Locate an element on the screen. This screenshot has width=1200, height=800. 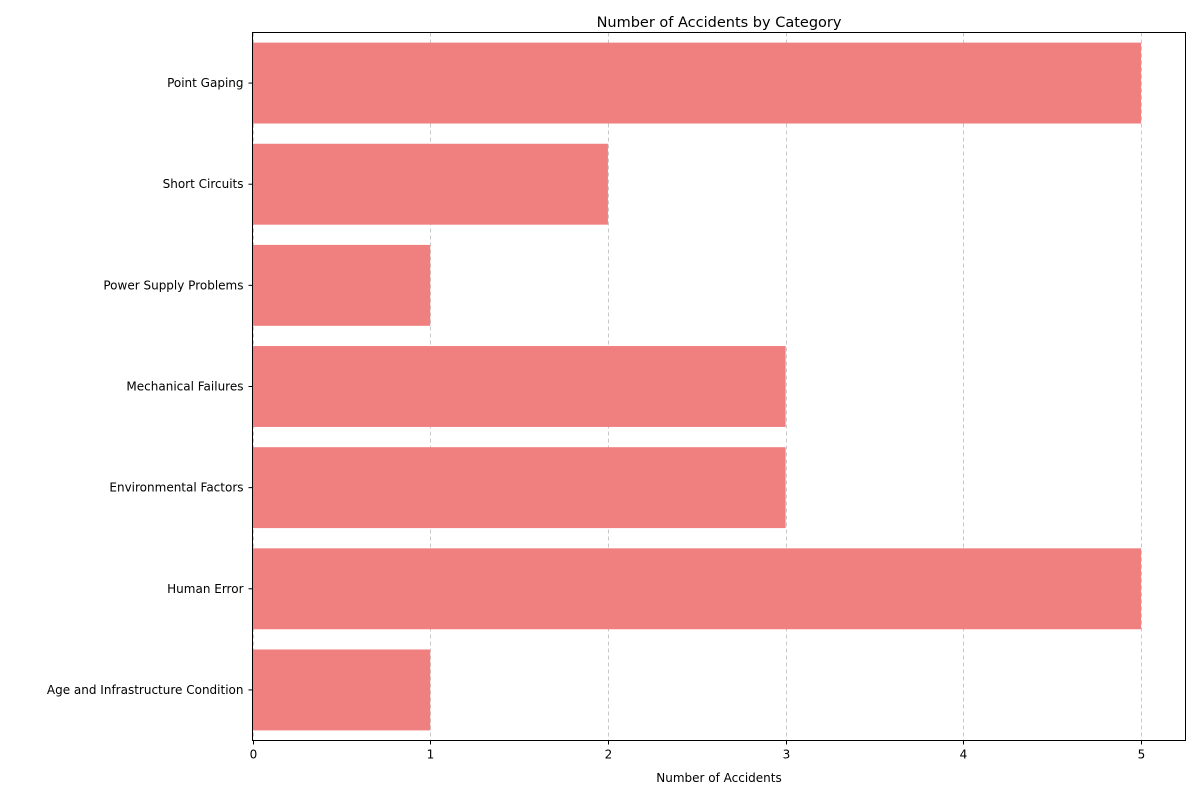
x-axis-ticks: 0 1 2 3 4 5 is located at coordinates (698, 751).